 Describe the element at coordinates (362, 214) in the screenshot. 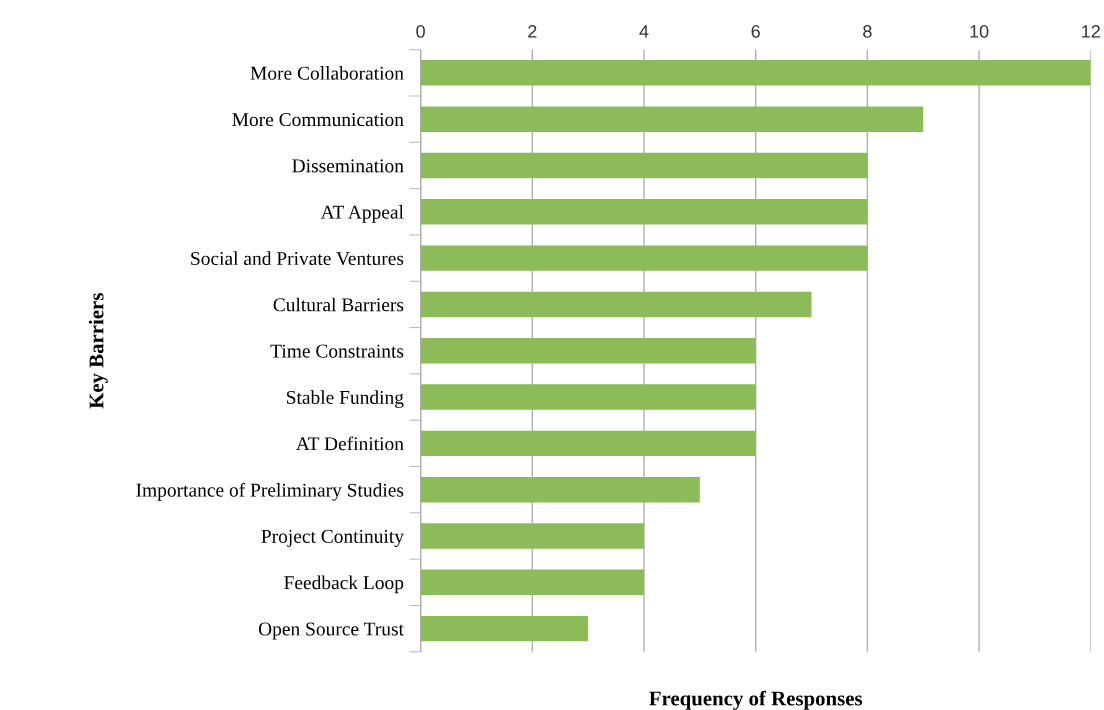

I see `y-tick-label: AT Appeal` at that location.